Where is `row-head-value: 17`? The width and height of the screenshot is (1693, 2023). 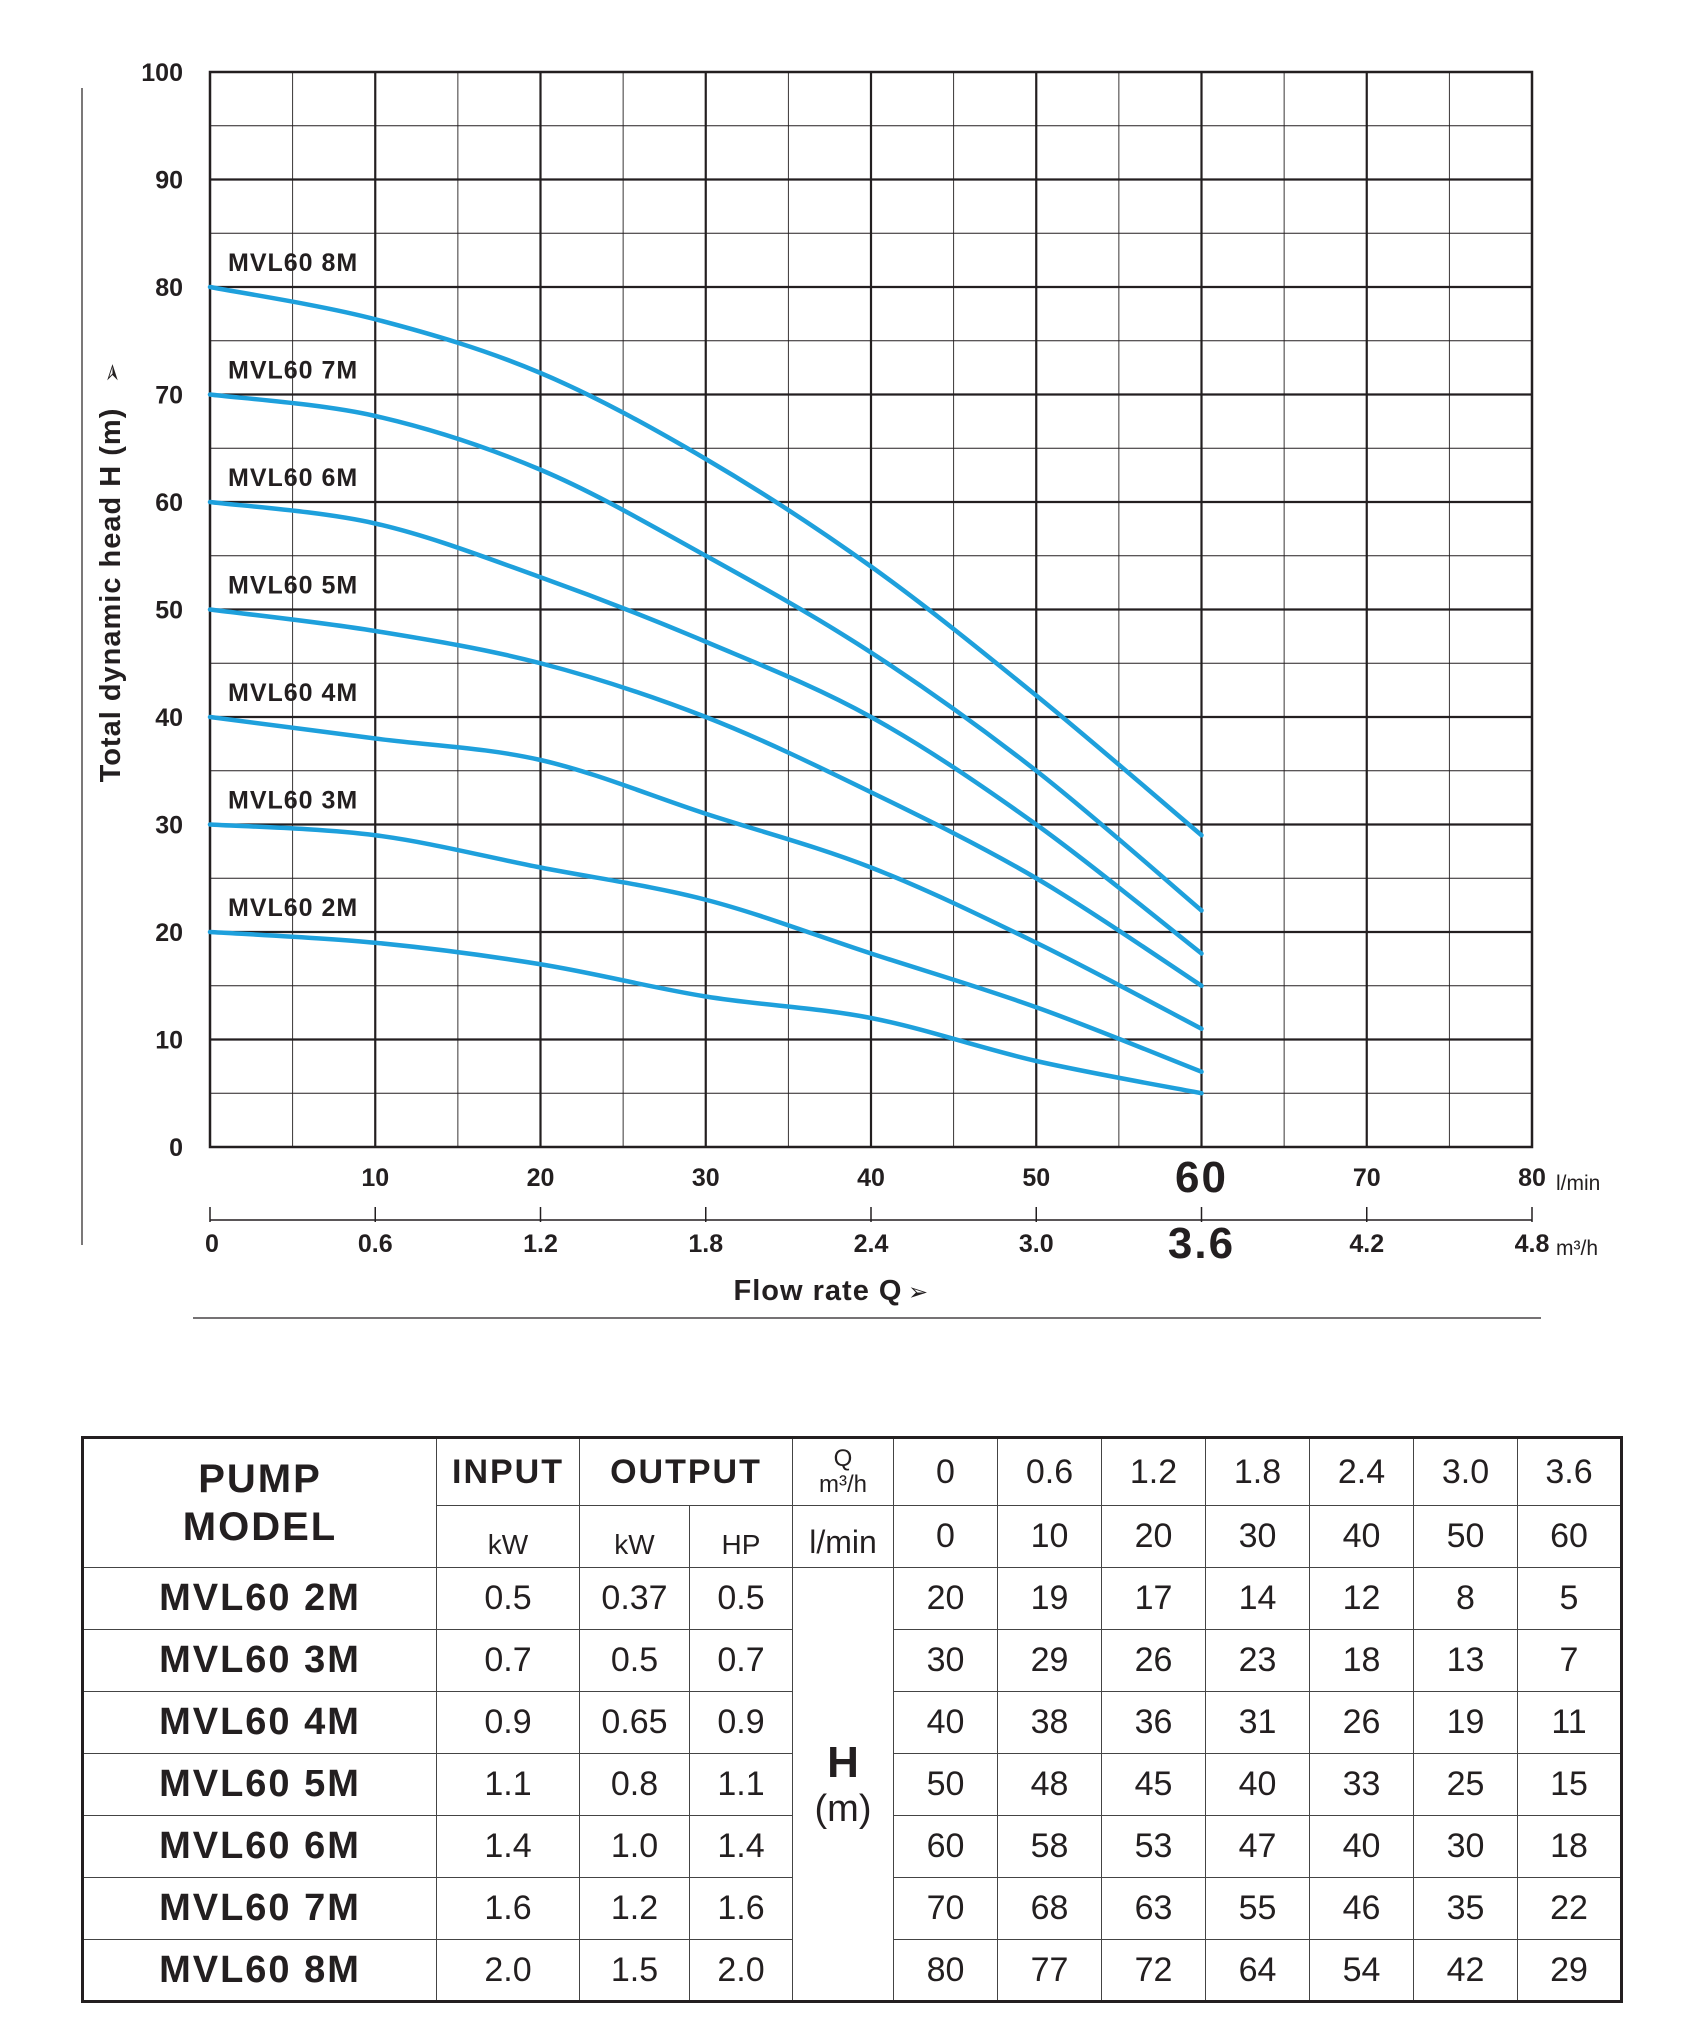
row-head-value: 17 is located at coordinates (1153, 1598).